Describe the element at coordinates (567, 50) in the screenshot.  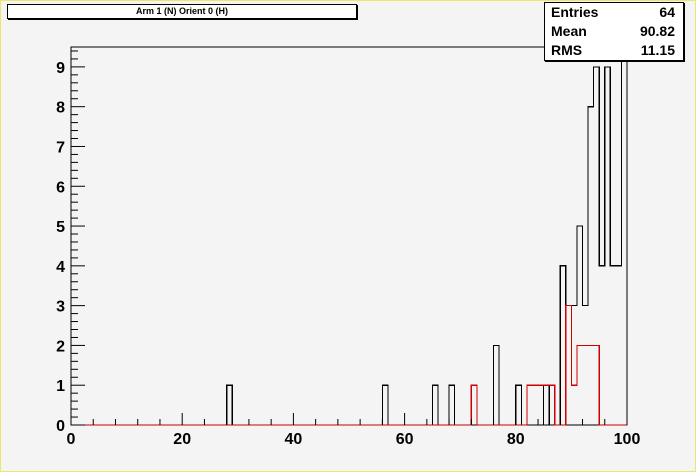
I see `stat-label: RMS` at that location.